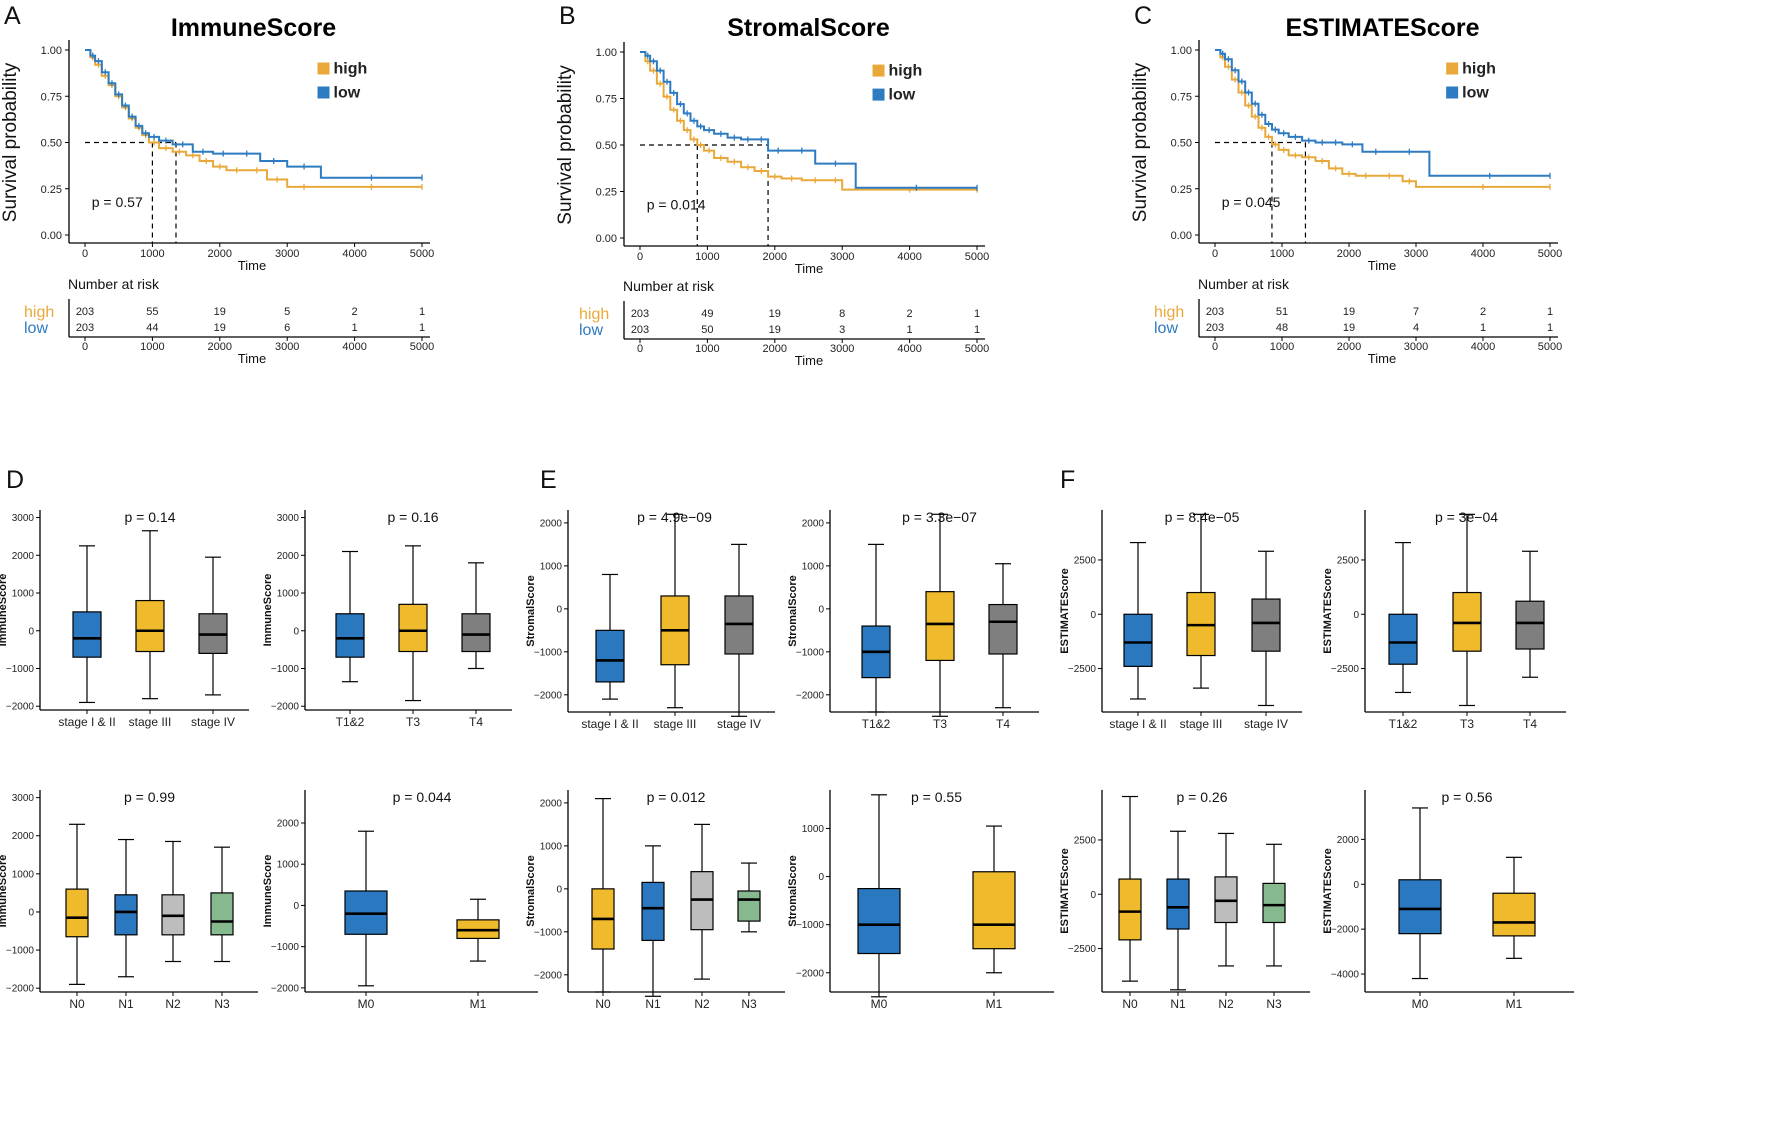 This screenshot has width=1772, height=1140. Describe the element at coordinates (152, 328) in the screenshot. I see `risk-count-low: 44` at that location.